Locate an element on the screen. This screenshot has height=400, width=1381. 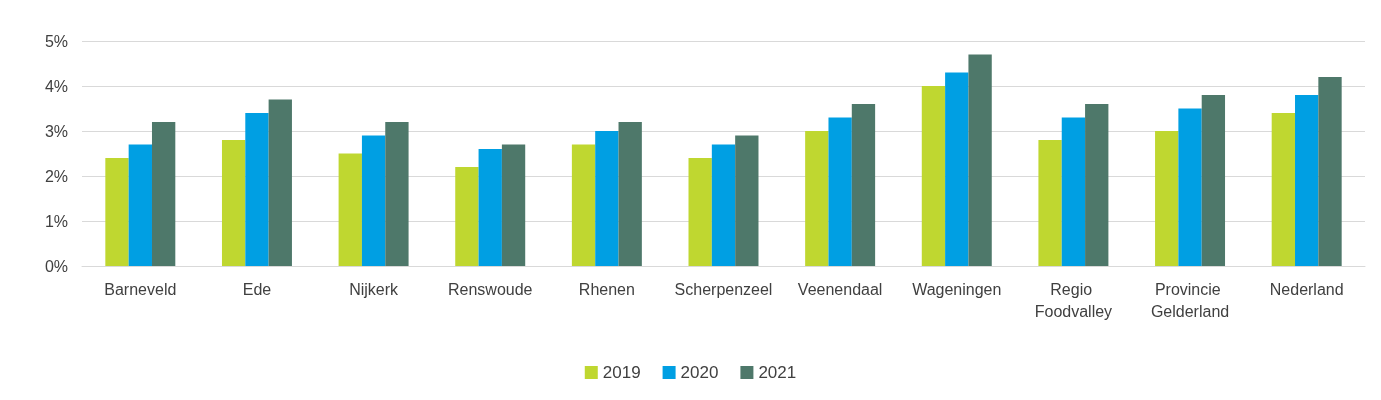
x-tick-label: Renswoude is located at coordinates (490, 289).